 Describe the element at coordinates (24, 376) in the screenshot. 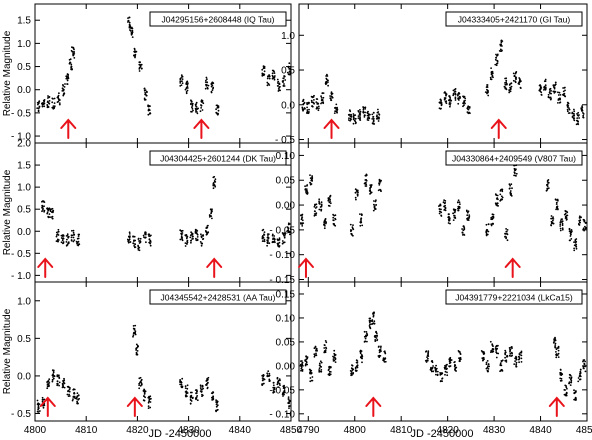

I see `y-tick-label: 0.0` at that location.